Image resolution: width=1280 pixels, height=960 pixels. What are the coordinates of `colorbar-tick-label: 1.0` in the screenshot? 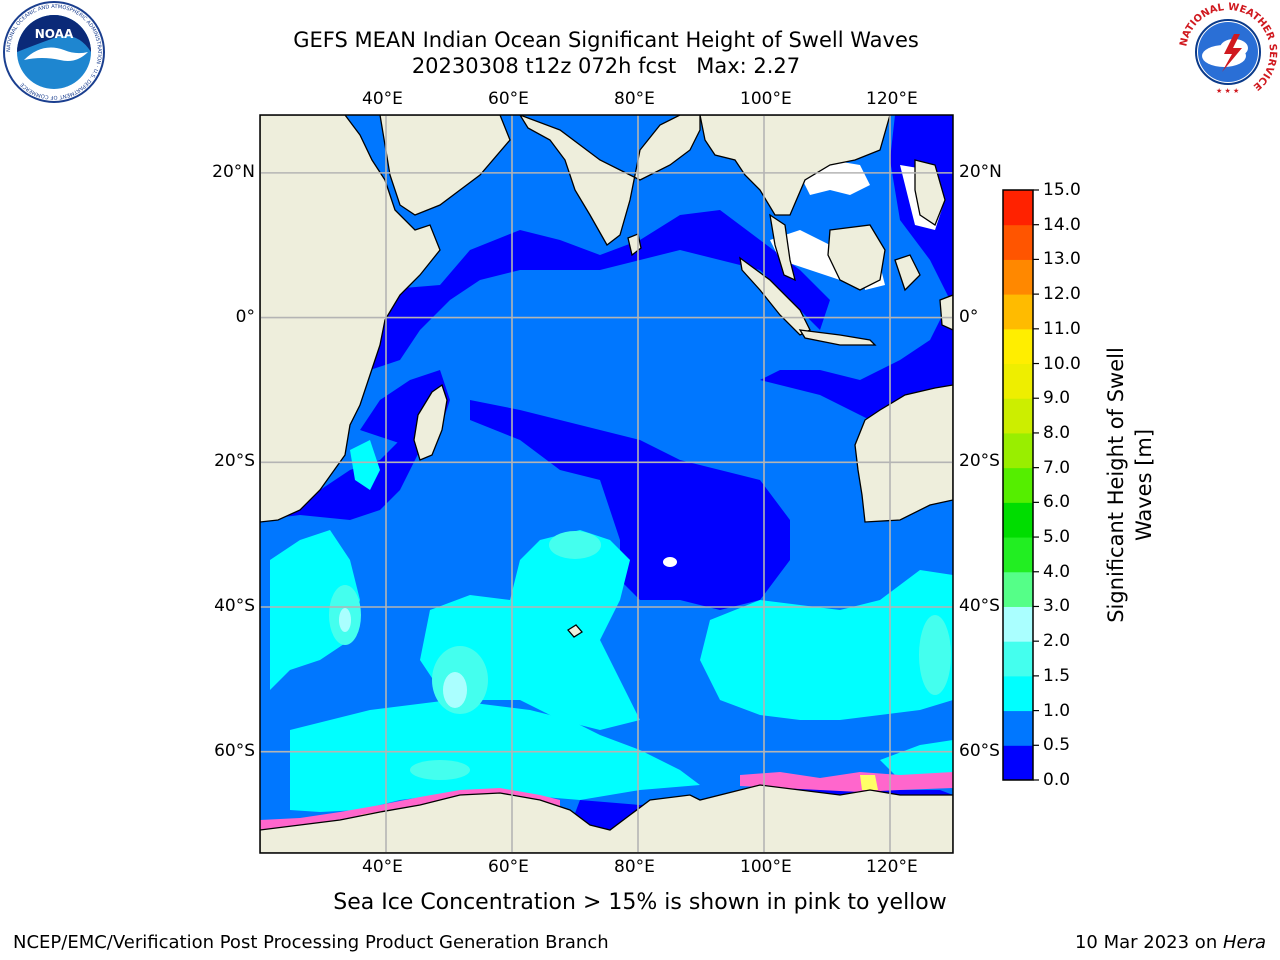 It's located at (1057, 710).